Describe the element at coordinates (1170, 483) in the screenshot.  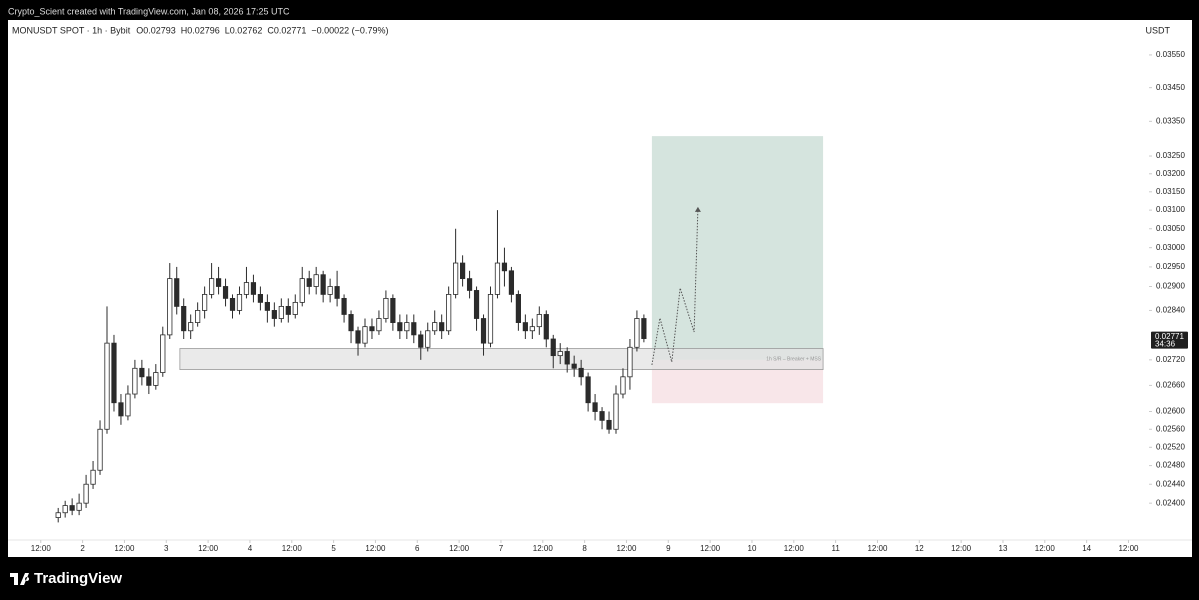
I see `y-tick-label: 0.02440` at that location.